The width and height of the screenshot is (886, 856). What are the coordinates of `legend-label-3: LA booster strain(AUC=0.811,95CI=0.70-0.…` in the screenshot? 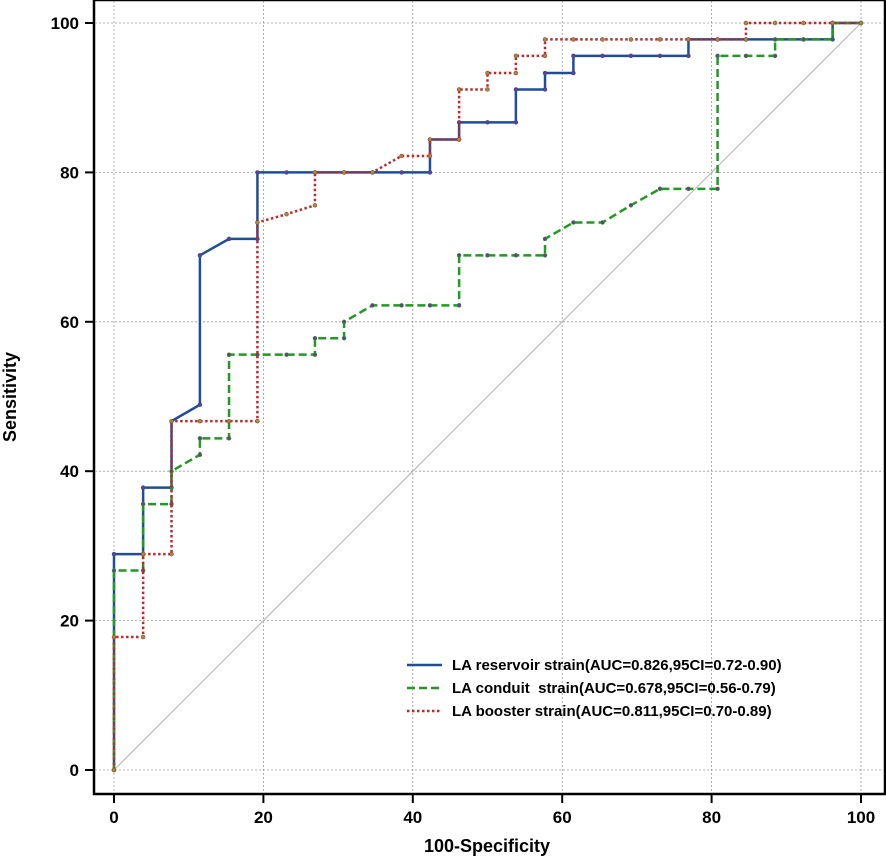 It's located at (612, 711).